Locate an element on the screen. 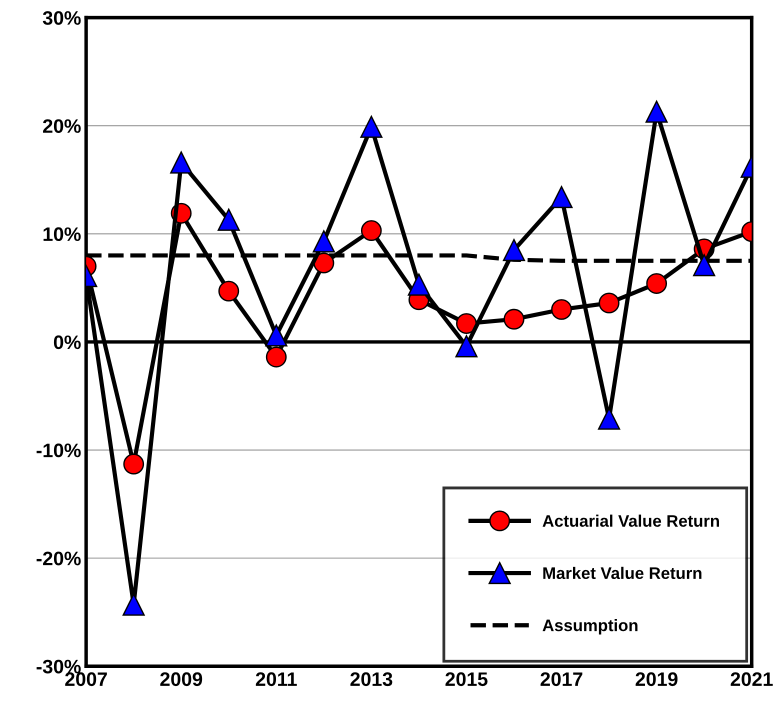  y-tick-label: 20% is located at coordinates (62, 126).